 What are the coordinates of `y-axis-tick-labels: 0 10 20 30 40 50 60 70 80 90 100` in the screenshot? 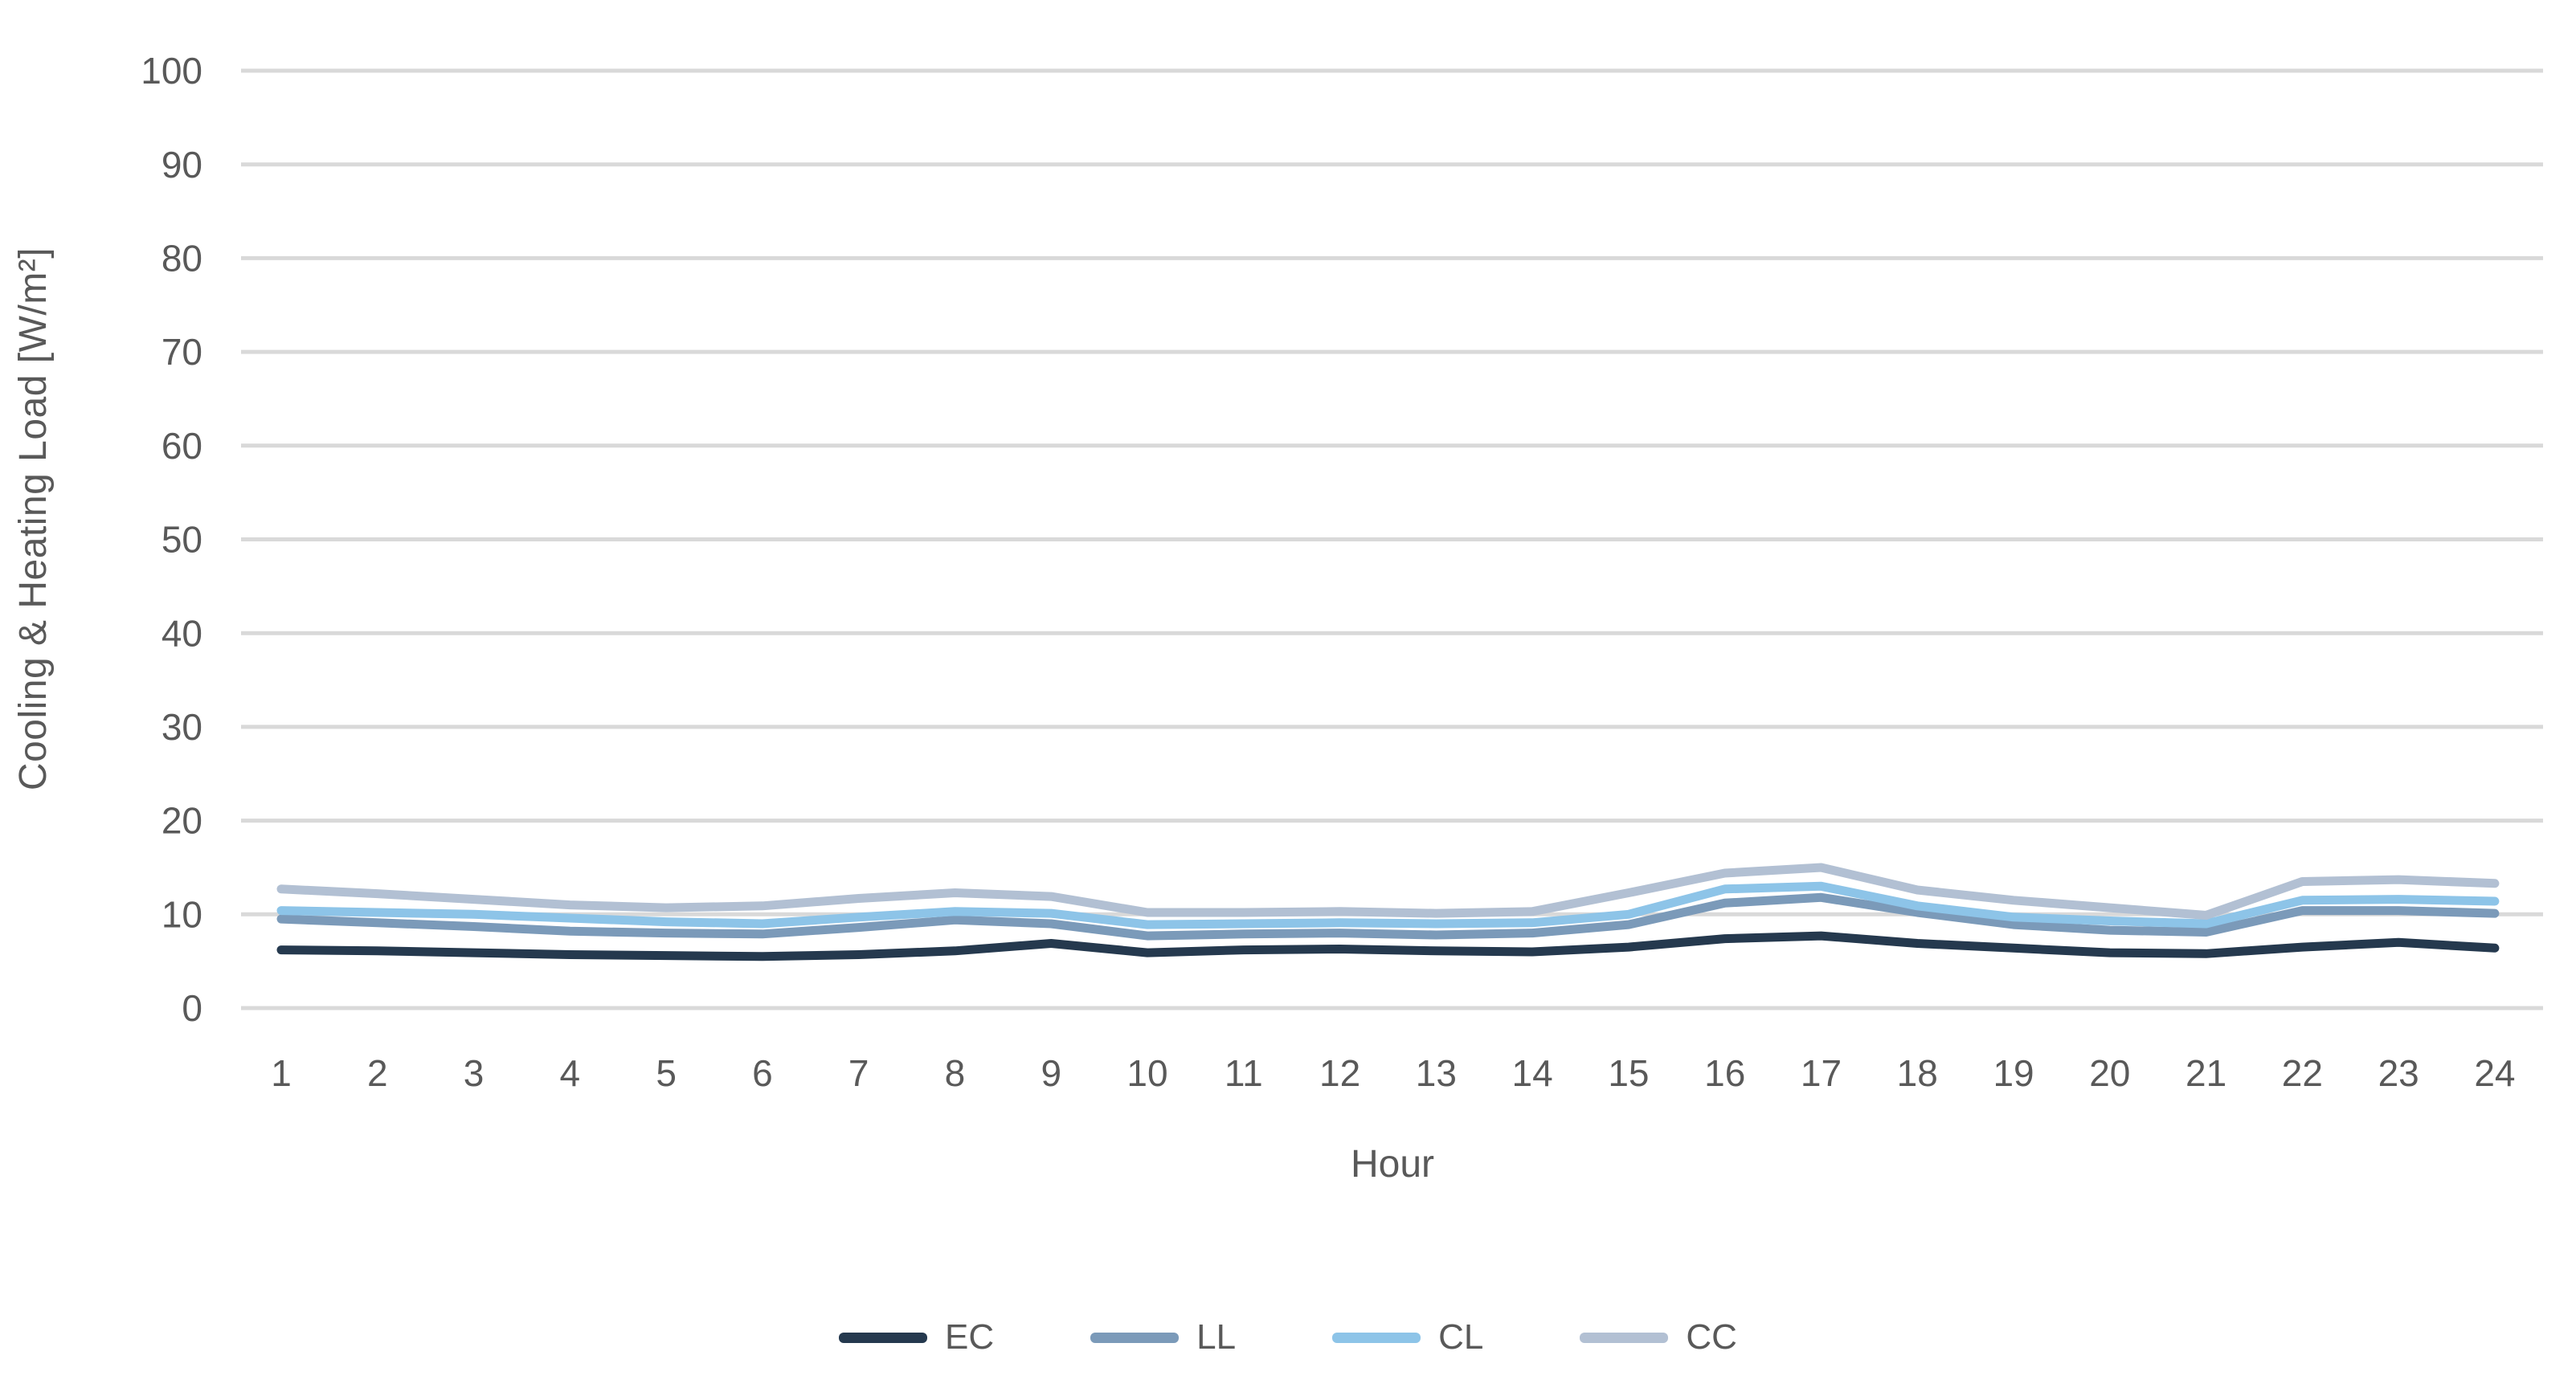 It's located at (171, 539).